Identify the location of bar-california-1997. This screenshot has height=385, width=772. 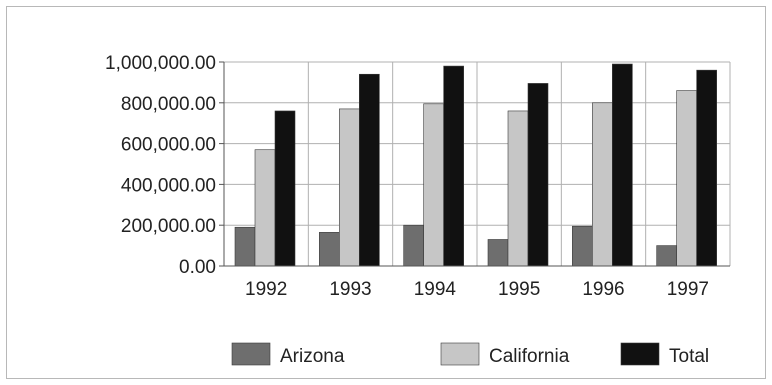
(686, 178).